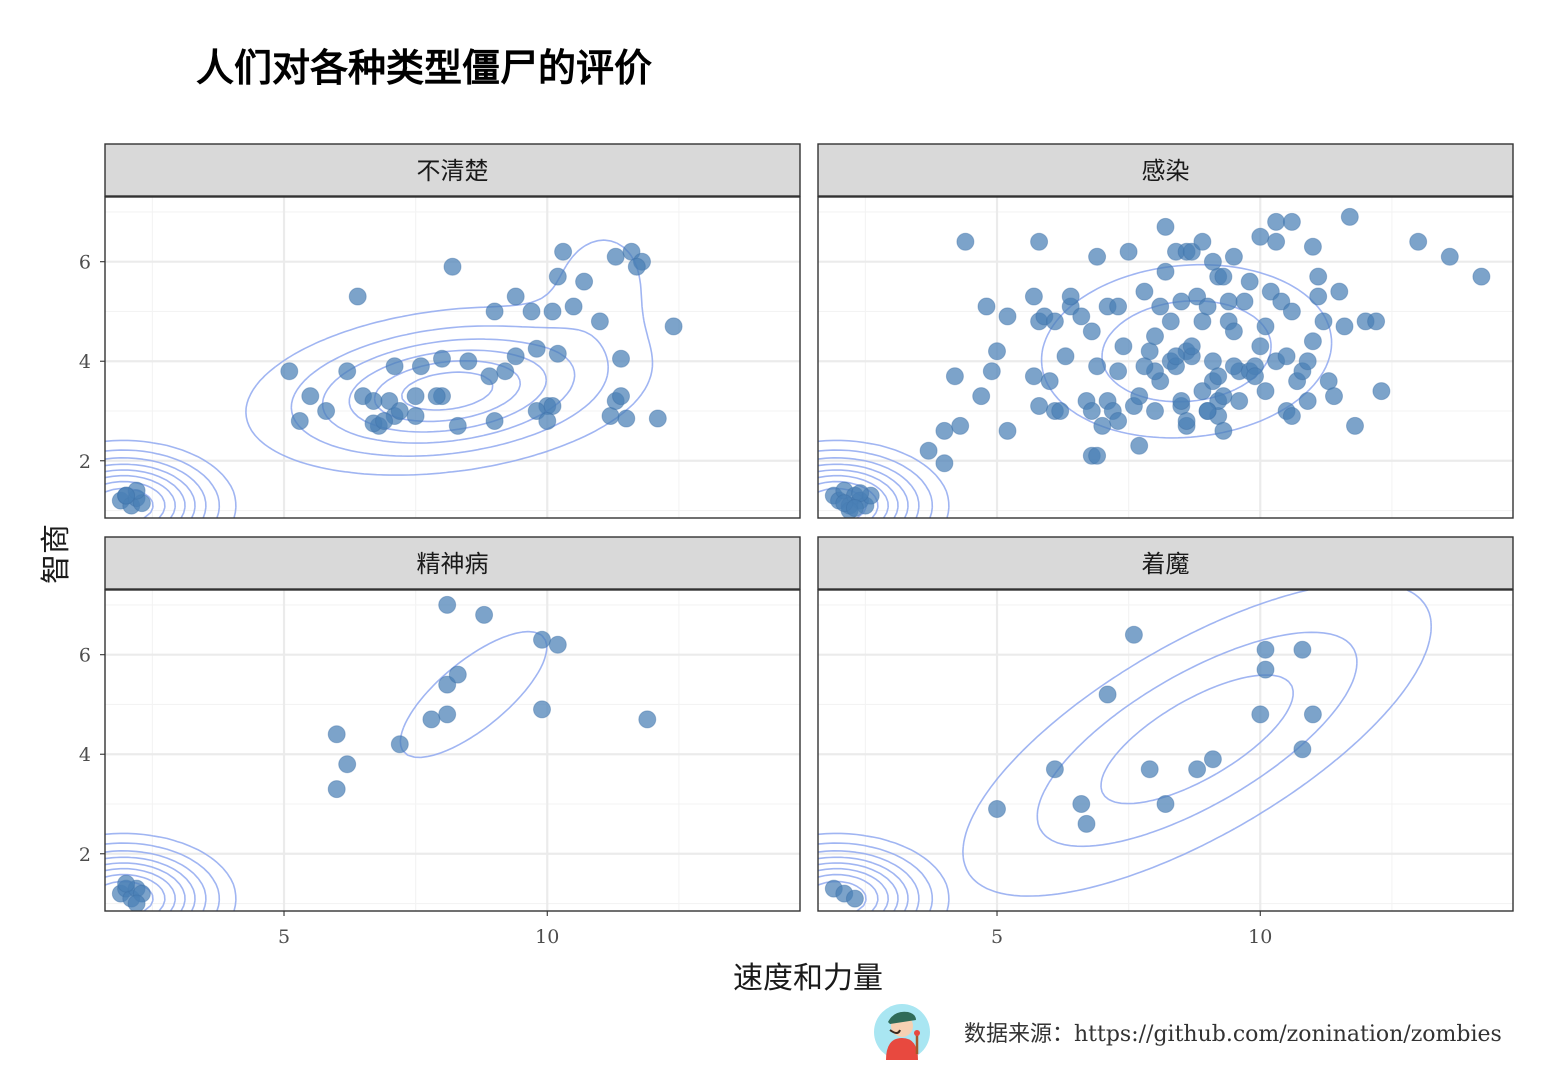 The width and height of the screenshot is (1548, 1078). What do you see at coordinates (56, 554) in the screenshot?
I see `y-axis-title: 智商` at bounding box center [56, 554].